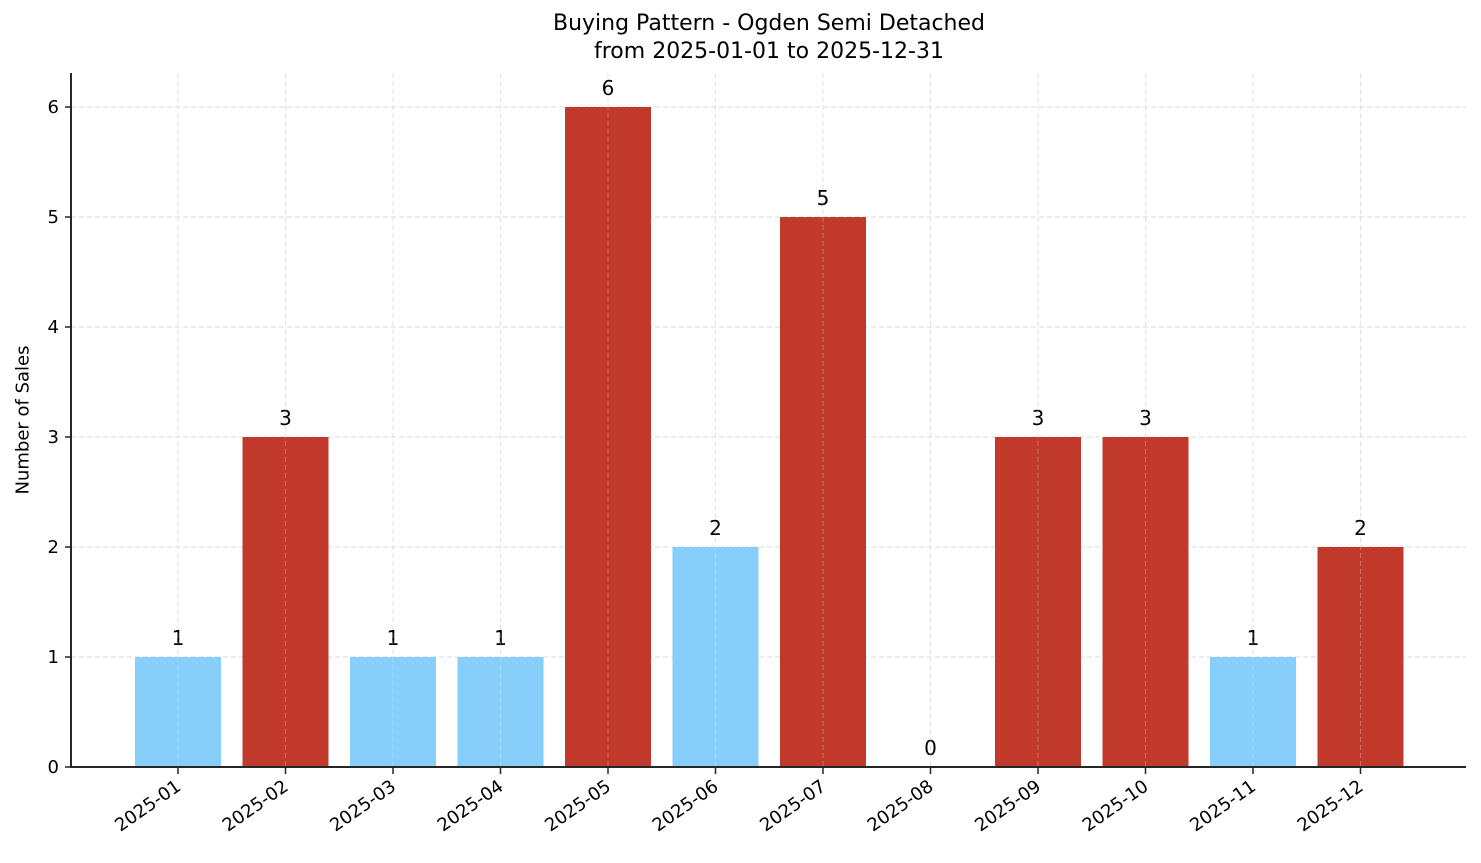  What do you see at coordinates (1116, 806) in the screenshot?
I see `x-tick-label: 2025-10` at bounding box center [1116, 806].